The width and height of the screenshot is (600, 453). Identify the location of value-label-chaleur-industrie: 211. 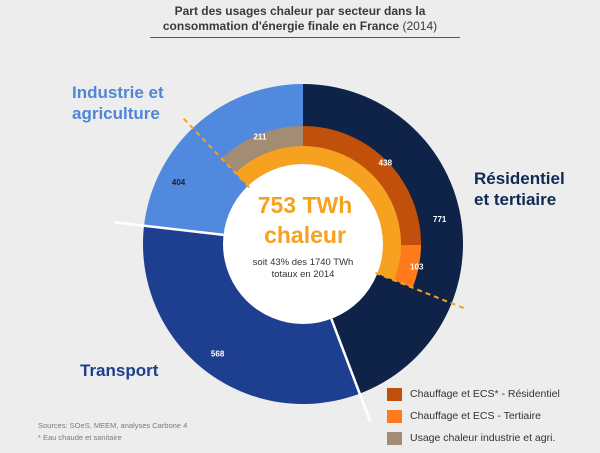
(259, 136).